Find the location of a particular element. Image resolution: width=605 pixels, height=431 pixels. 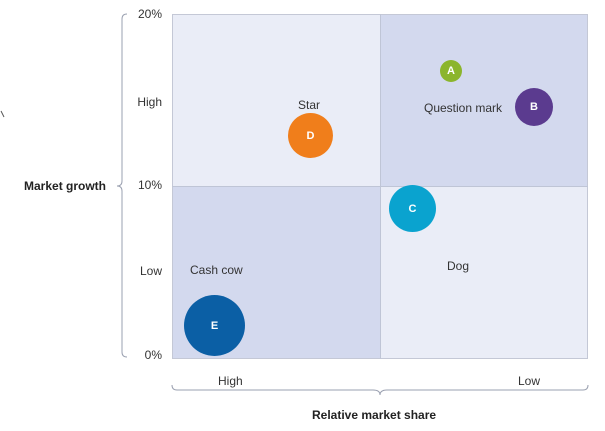

bubble-d-label: D is located at coordinates (310, 135).